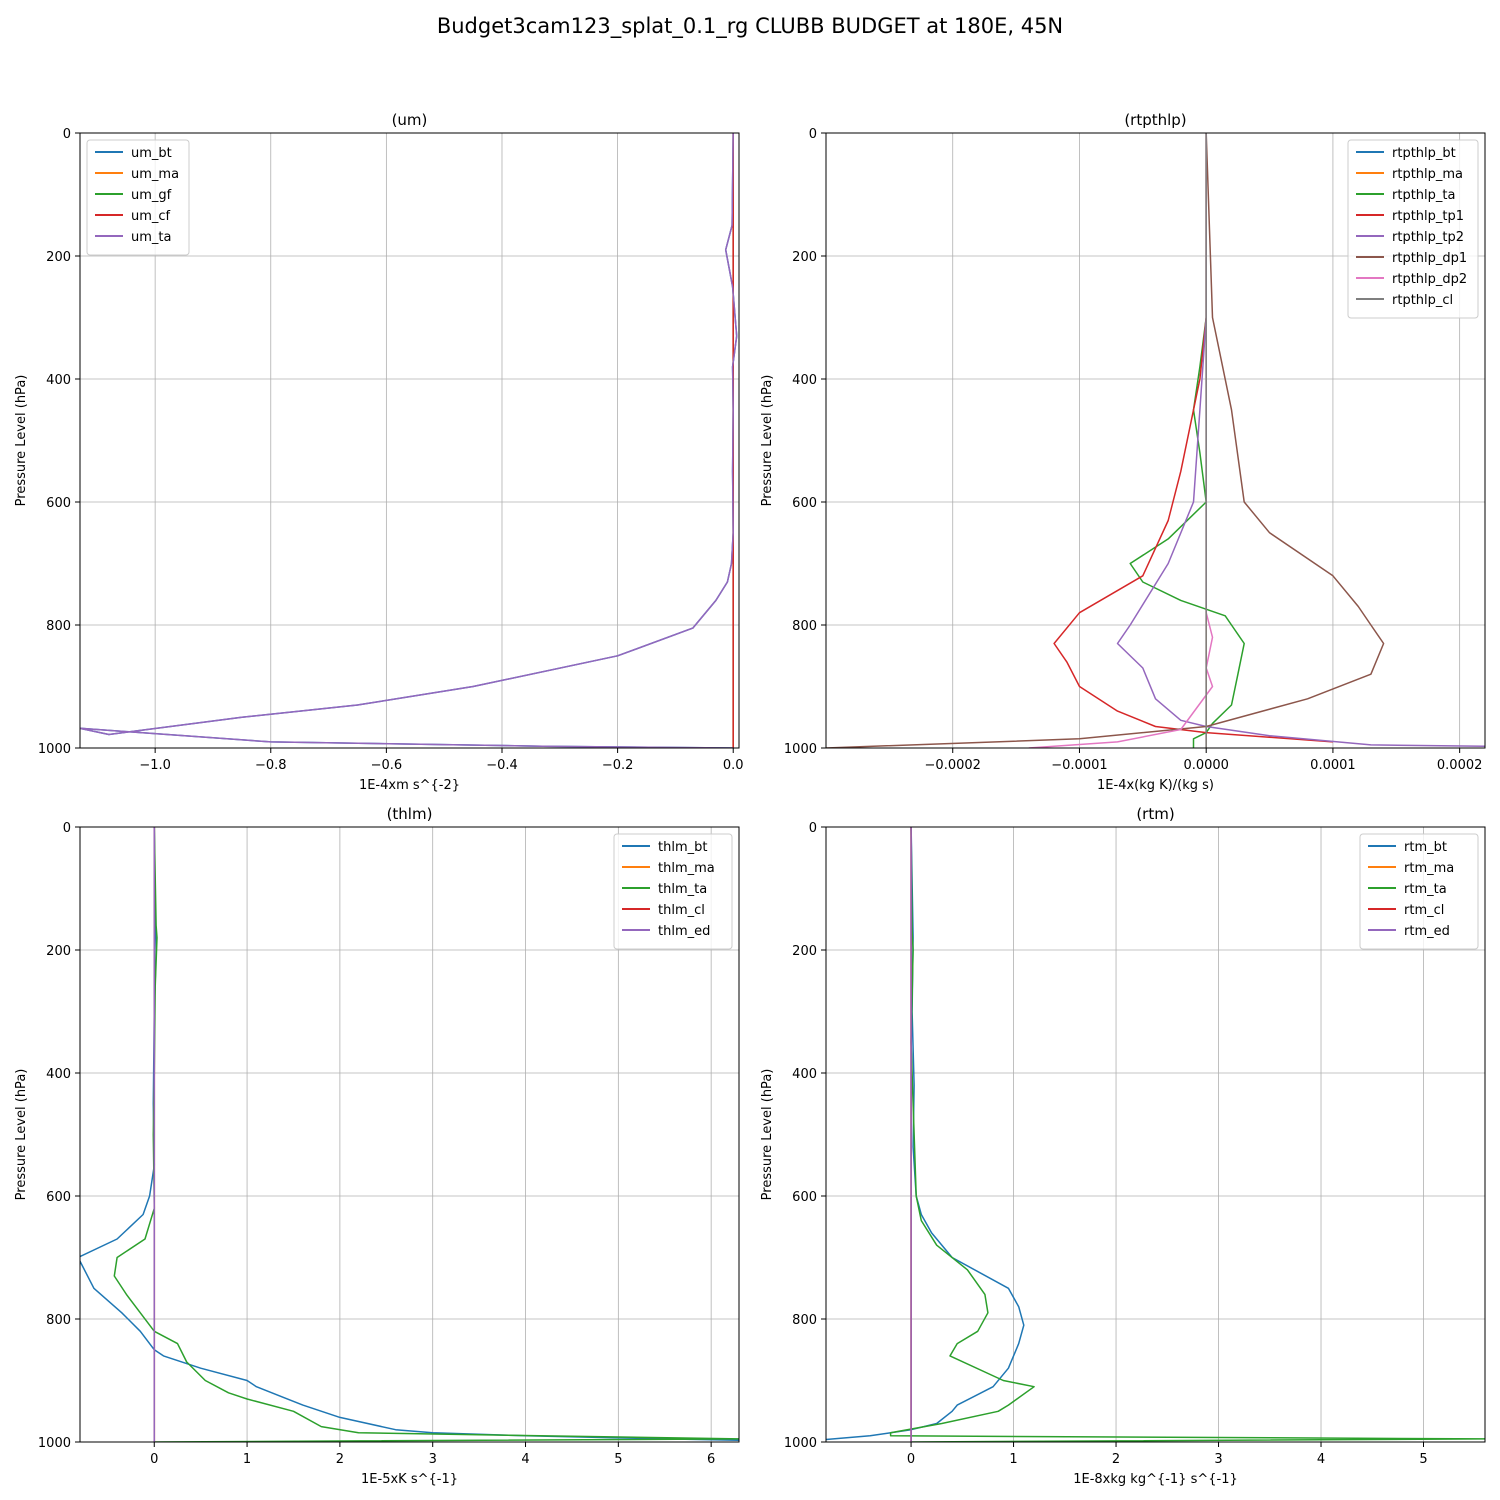 Image resolution: width=1500 pixels, height=1500 pixels. I want to click on x-axis-label: 1E-8xkg kg^{-1} s^{-1}, so click(1155, 1479).